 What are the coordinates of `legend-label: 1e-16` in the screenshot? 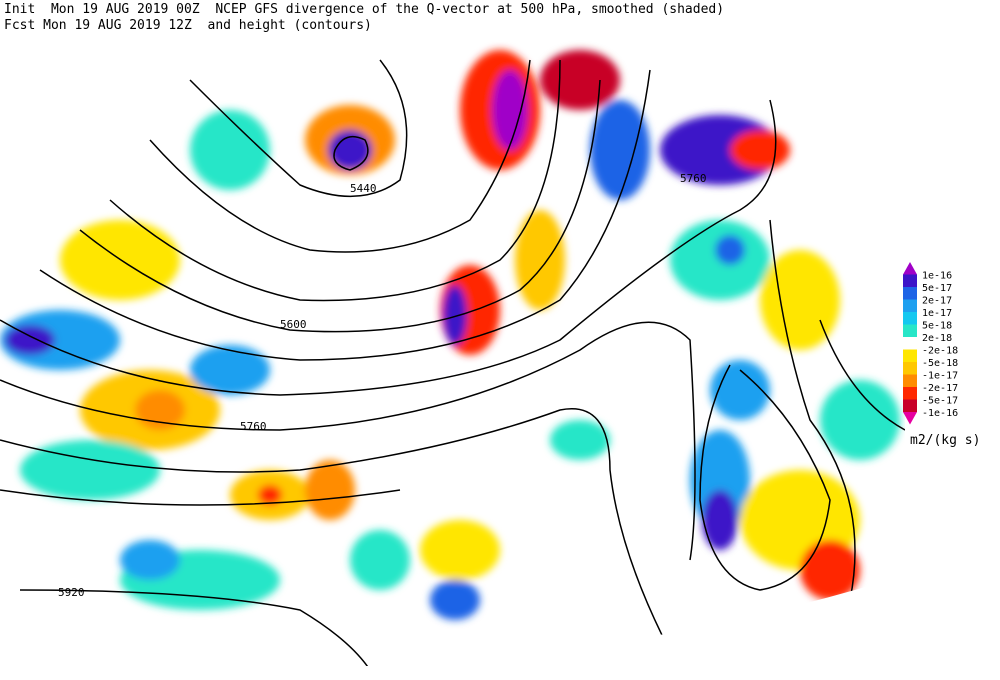 It's located at (937, 276).